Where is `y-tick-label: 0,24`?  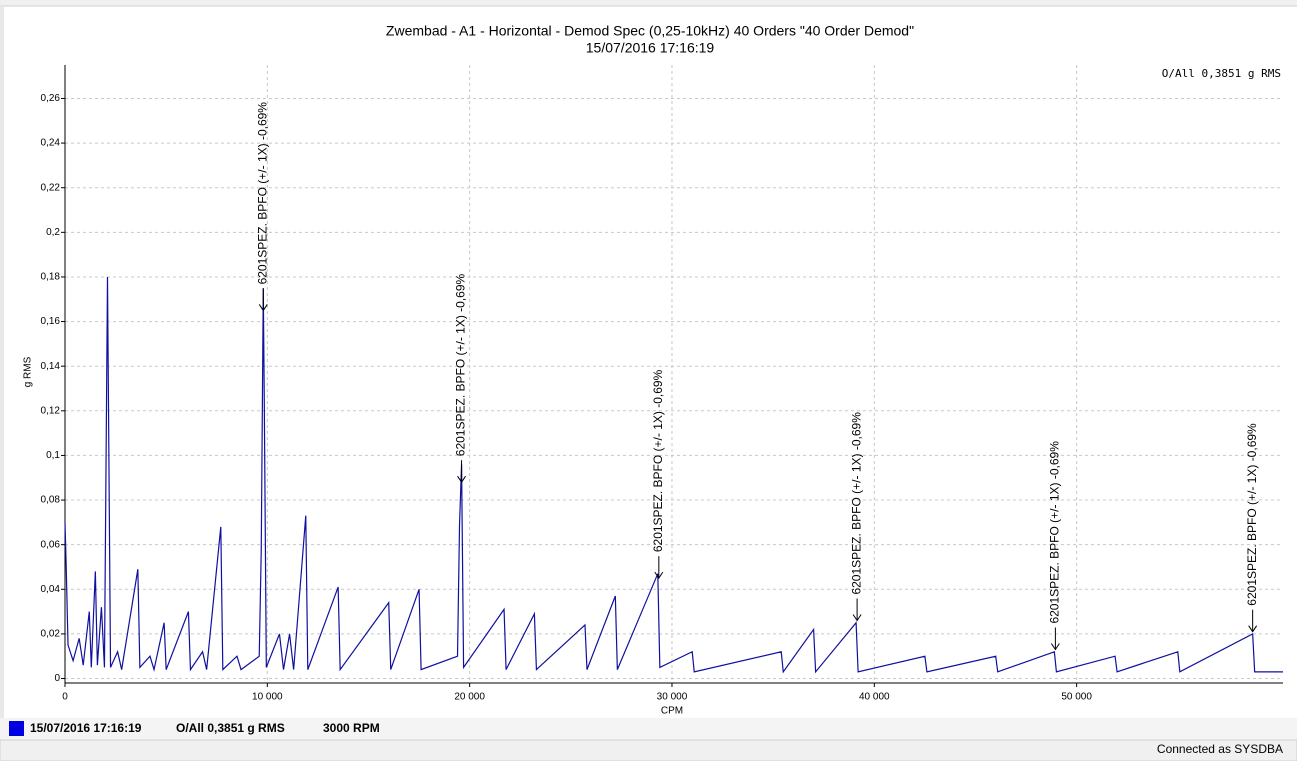 y-tick-label: 0,24 is located at coordinates (51, 143).